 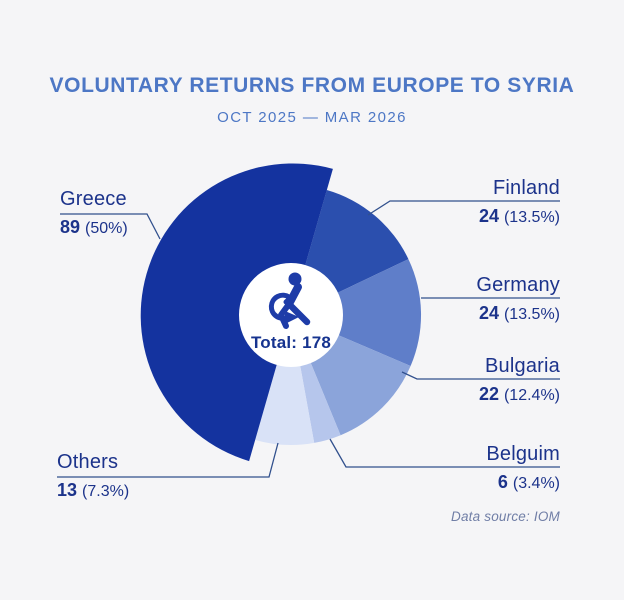 What do you see at coordinates (463, 208) in the screenshot?
I see `leader-line-finland` at bounding box center [463, 208].